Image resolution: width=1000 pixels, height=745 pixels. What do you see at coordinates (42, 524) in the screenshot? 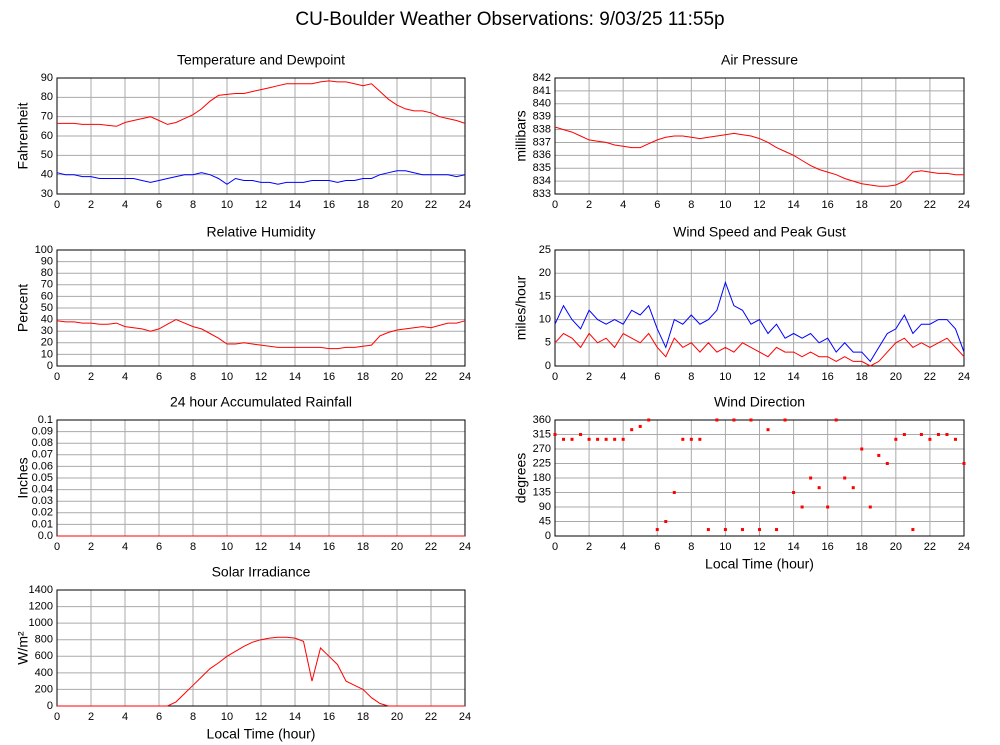
I see `y-tick-label: 0.01` at bounding box center [42, 524].